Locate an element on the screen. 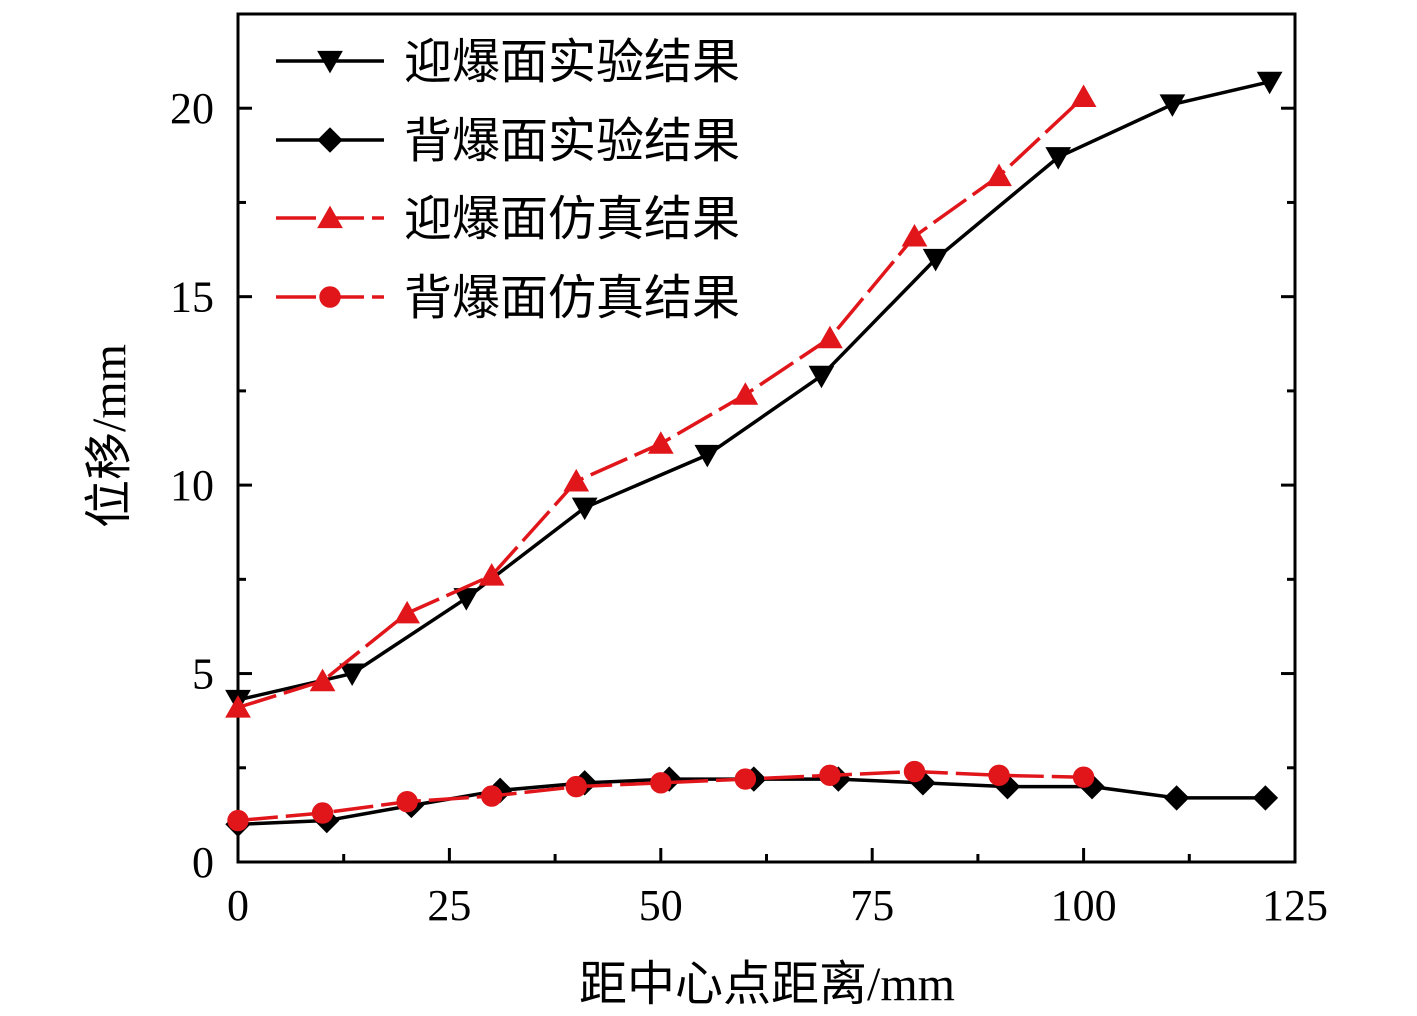 The image size is (1417, 1016). legend-entry: 迎爆面仿真结果 is located at coordinates (508, 219).